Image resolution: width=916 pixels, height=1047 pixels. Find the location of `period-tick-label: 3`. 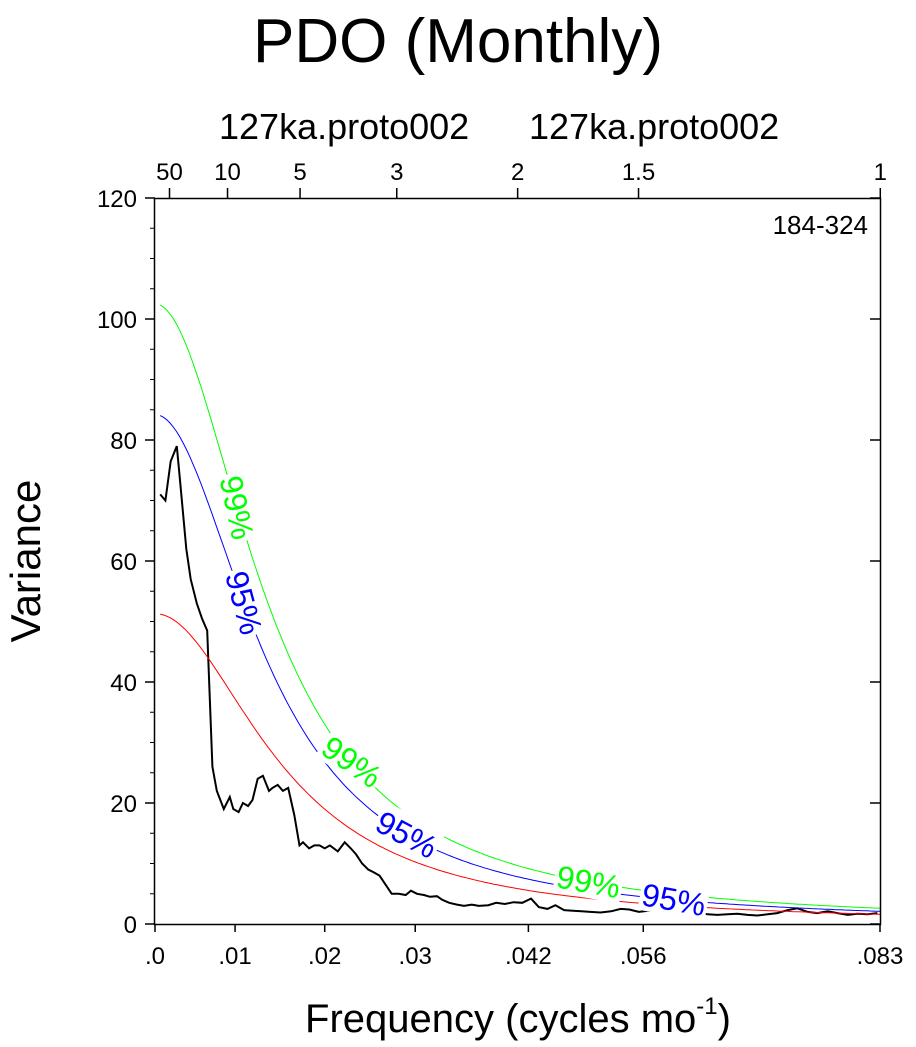

period-tick-label: 3 is located at coordinates (396, 172).